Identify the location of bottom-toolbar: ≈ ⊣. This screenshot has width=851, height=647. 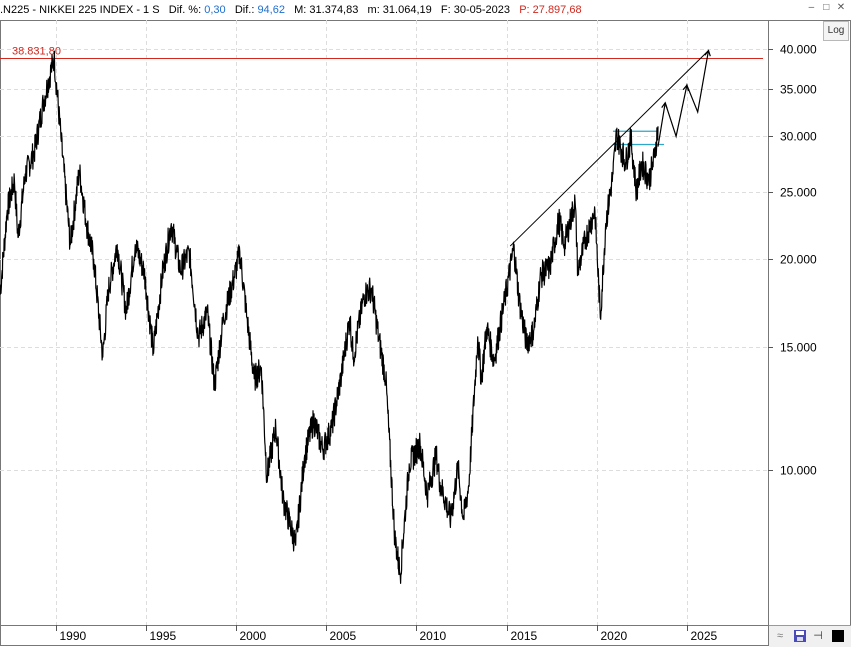
(810, 636).